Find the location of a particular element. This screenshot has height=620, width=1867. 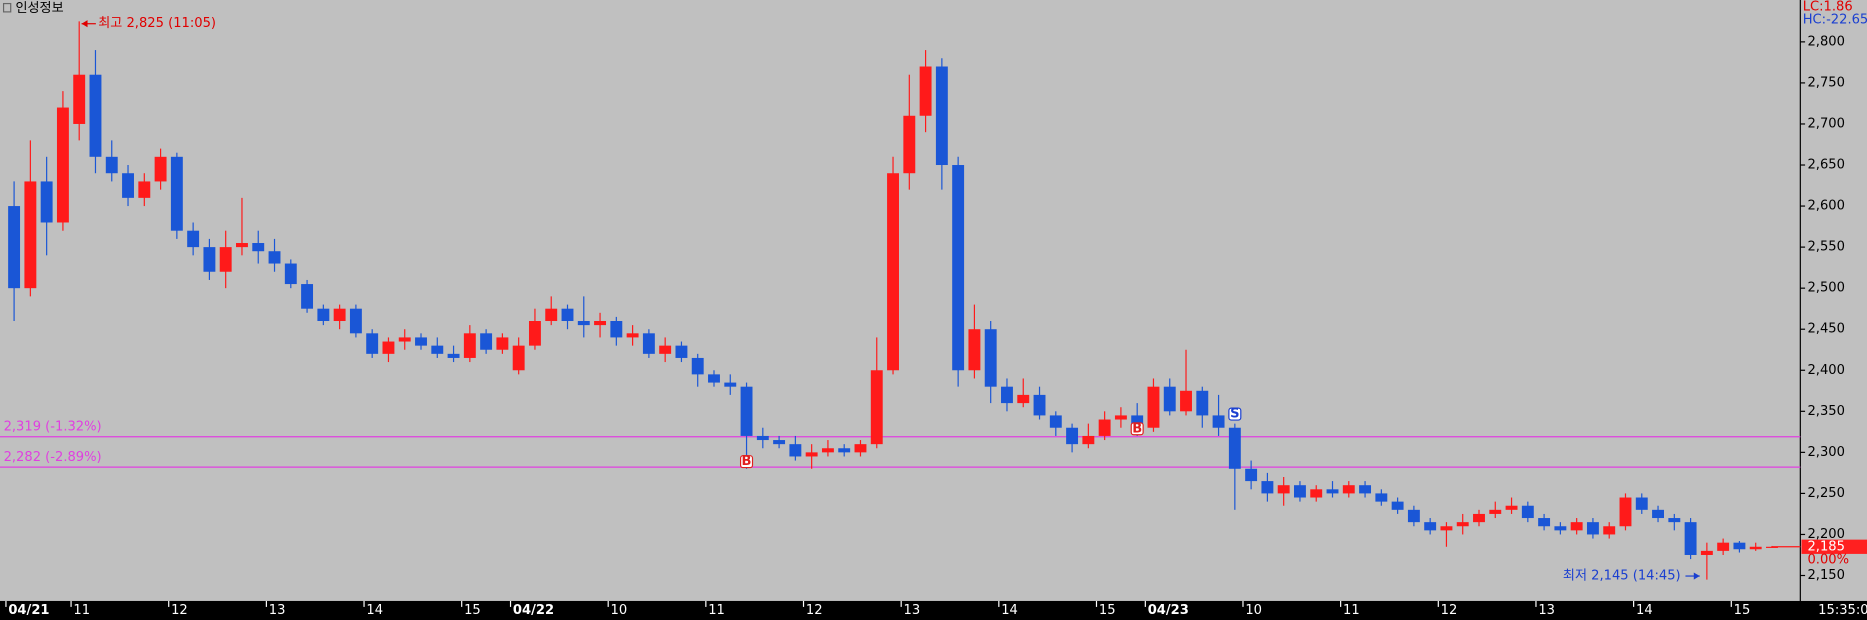

y-tick-label: 2,600 is located at coordinates (1825, 206).